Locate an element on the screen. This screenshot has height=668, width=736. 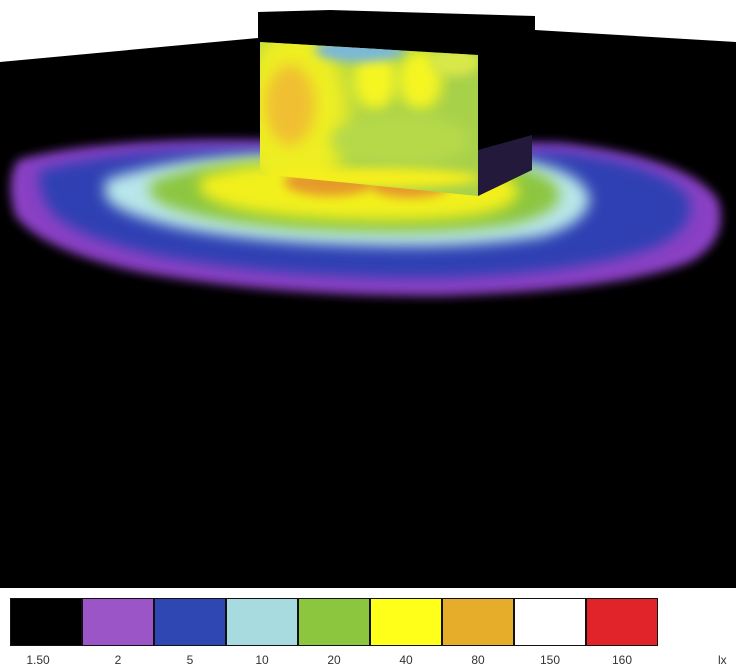
legend-label-20: 20 is located at coordinates (334, 660).